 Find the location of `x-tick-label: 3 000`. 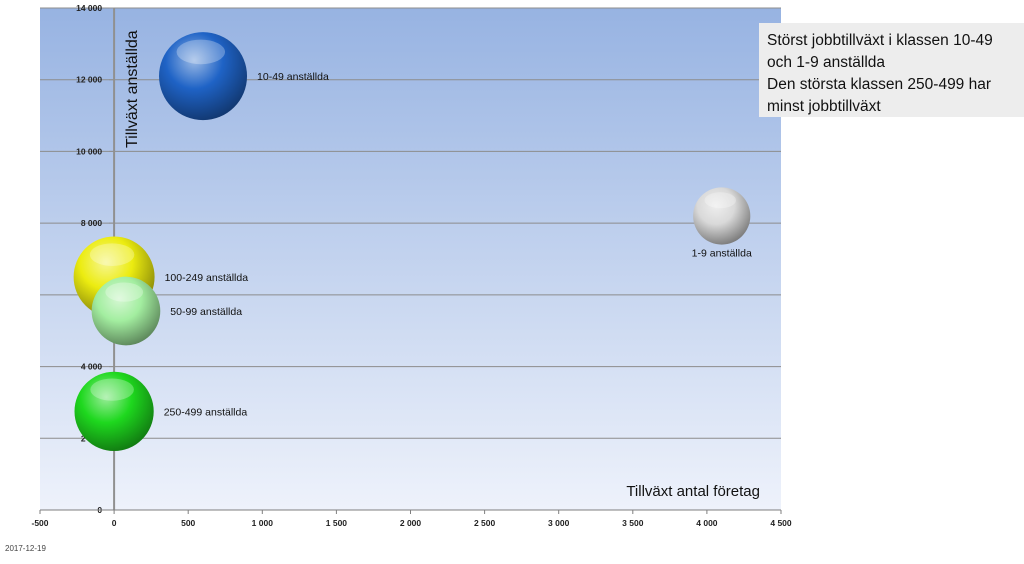

x-tick-label: 3 000 is located at coordinates (559, 523).